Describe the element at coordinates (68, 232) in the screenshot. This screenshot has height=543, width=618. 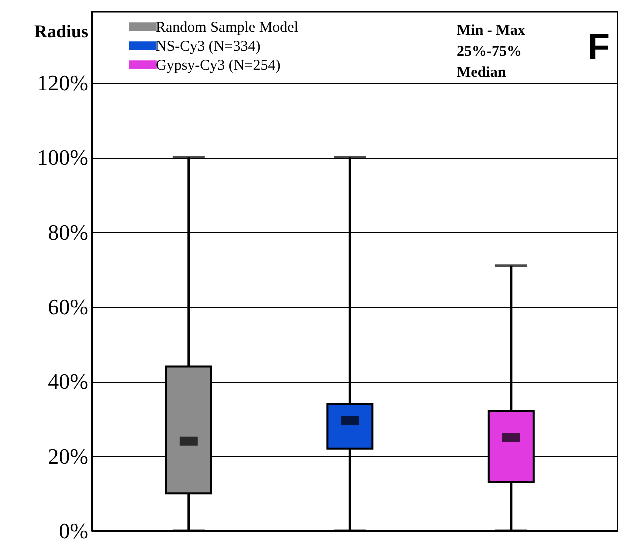
I see `y-tick-label: 80%` at that location.